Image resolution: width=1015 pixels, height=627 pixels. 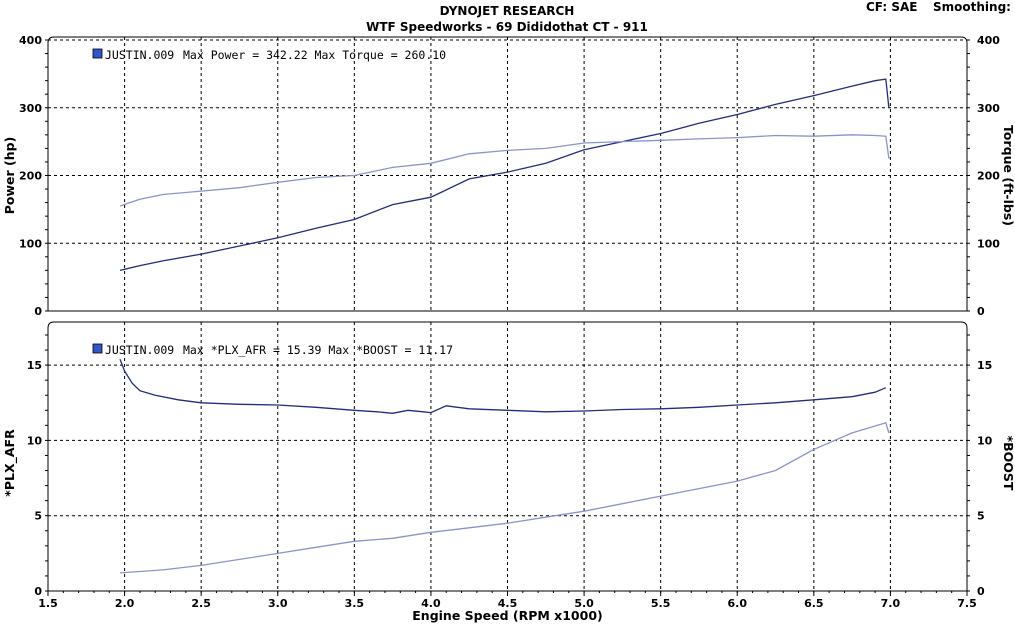 What do you see at coordinates (125, 603) in the screenshot?
I see `x-tick-label: 2.0` at bounding box center [125, 603].